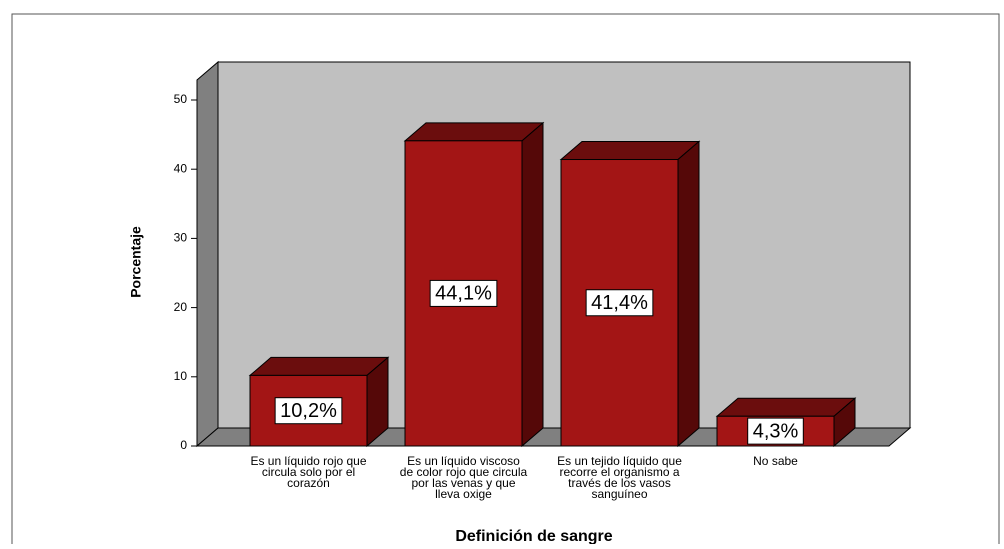 The width and height of the screenshot is (1004, 549). I want to click on value-label: 4,3%, so click(776, 431).